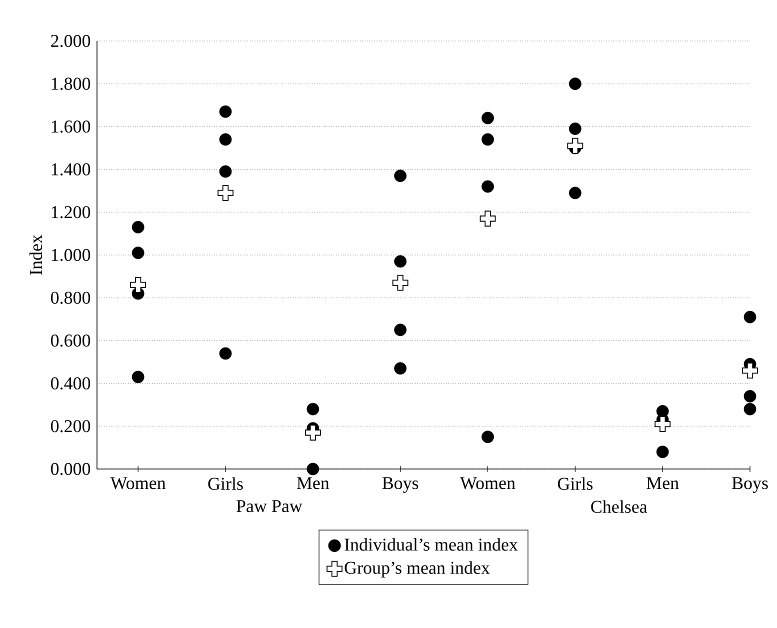 The image size is (777, 628). Describe the element at coordinates (70, 298) in the screenshot. I see `y-tick-label: 0.800` at that location.